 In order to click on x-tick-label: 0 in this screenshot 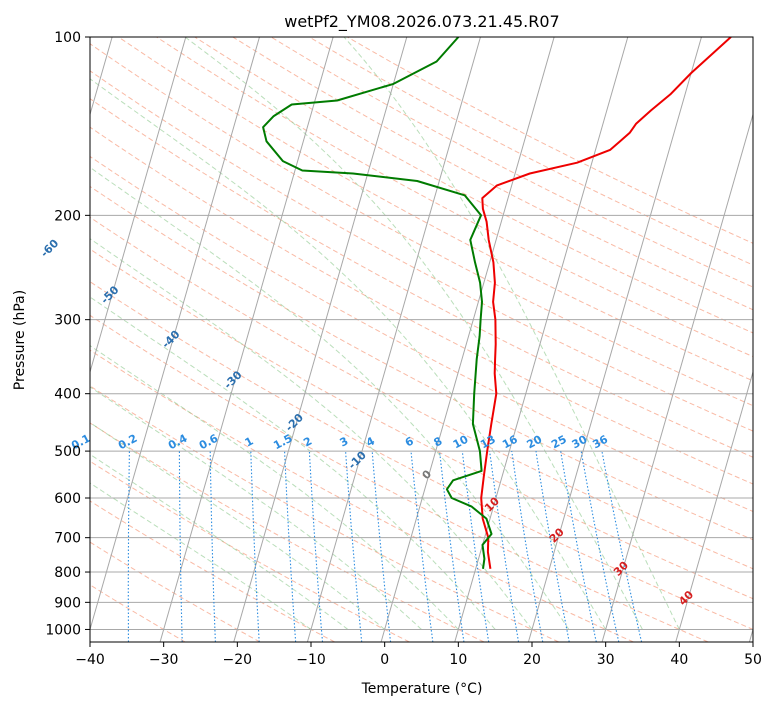, I will do `click(384, 660)`.